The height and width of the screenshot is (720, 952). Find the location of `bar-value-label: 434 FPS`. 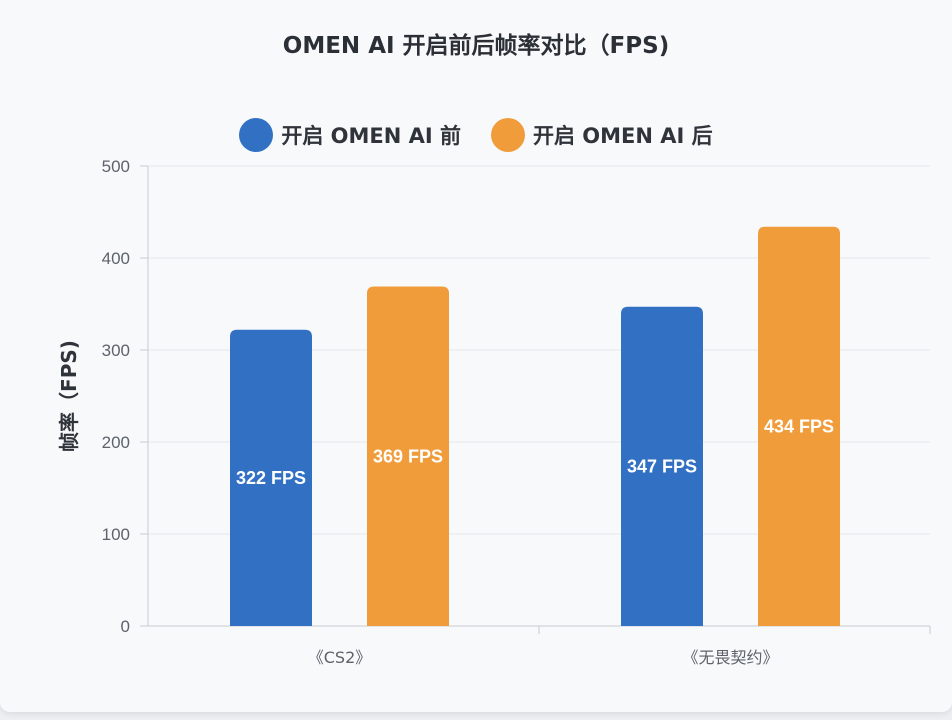

bar-value-label: 434 FPS is located at coordinates (799, 426).